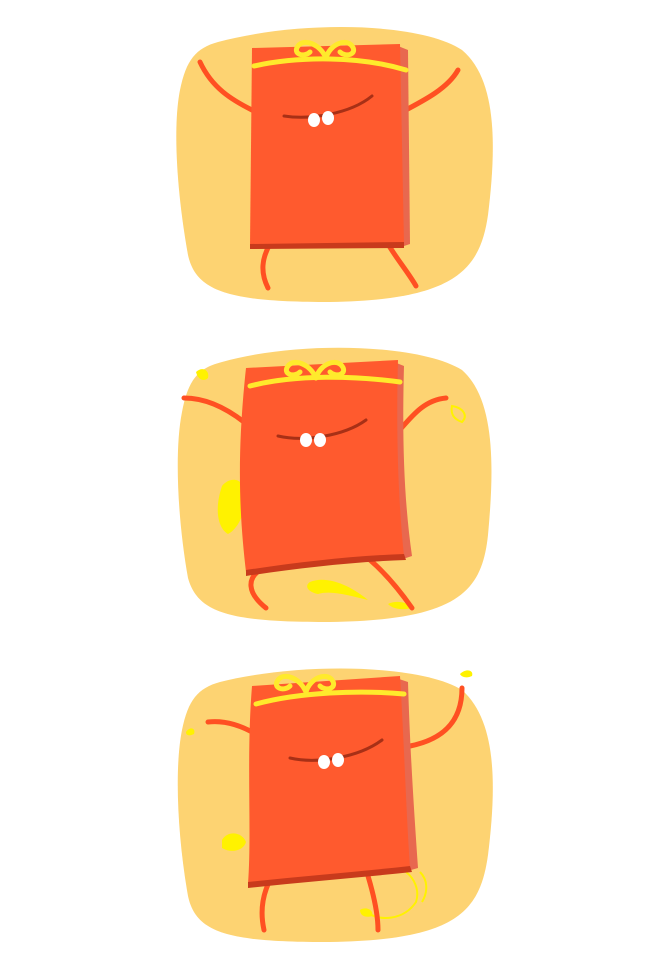 This screenshot has width=650, height=960. I want to click on sparkle-bottom-dot, so click(366, 912).